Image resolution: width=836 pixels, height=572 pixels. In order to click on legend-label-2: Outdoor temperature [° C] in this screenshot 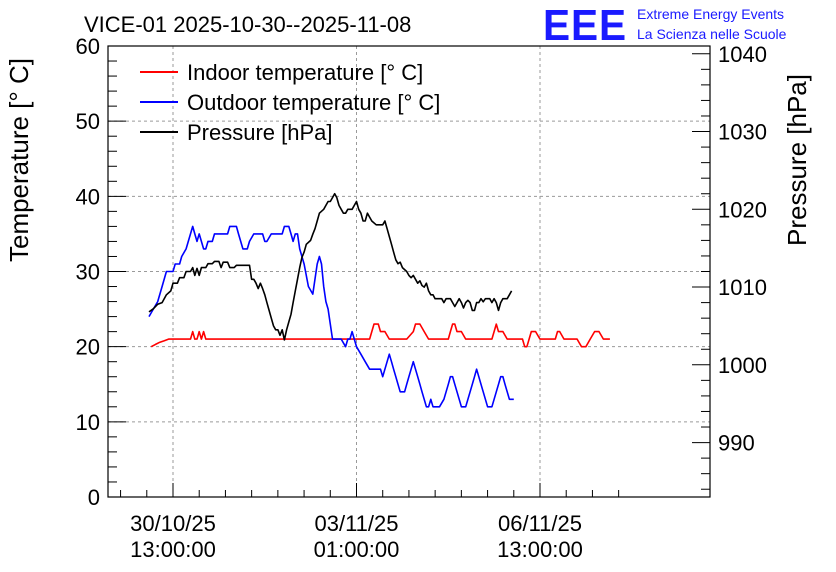, I will do `click(313, 102)`.